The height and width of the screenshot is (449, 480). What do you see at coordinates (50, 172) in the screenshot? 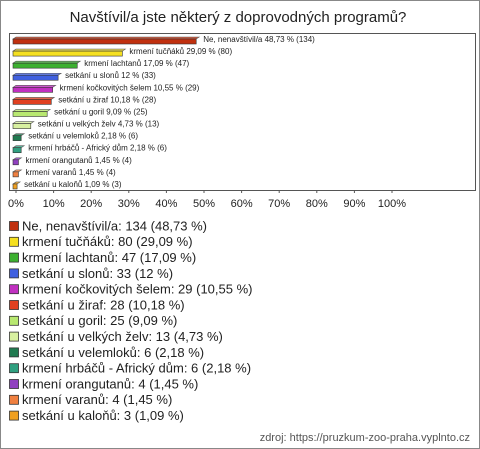
I see `bar-category: krmení varanů` at bounding box center [50, 172].